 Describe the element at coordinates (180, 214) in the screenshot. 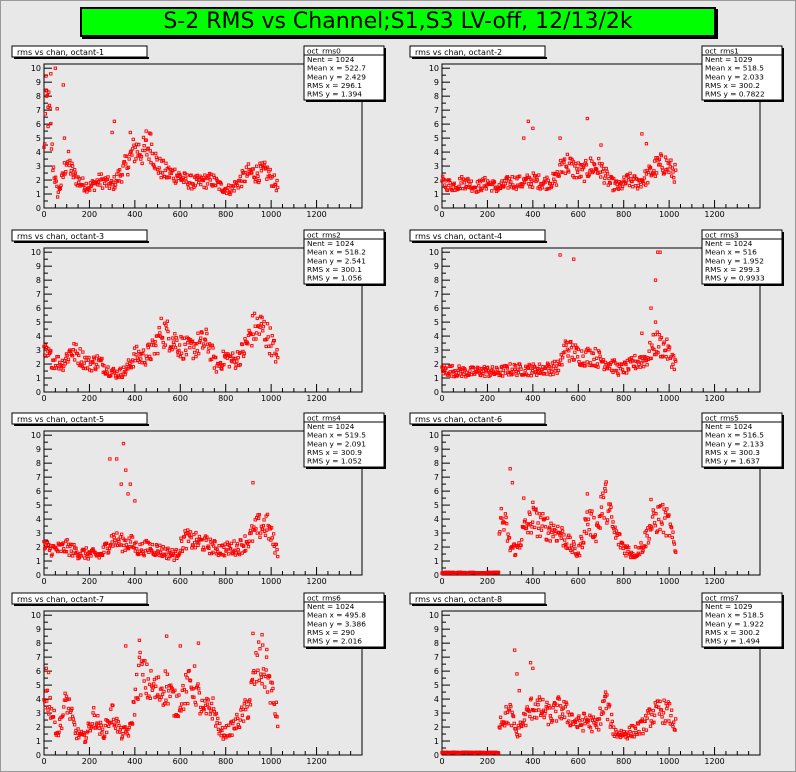

I see `x-tick-label: 600` at that location.